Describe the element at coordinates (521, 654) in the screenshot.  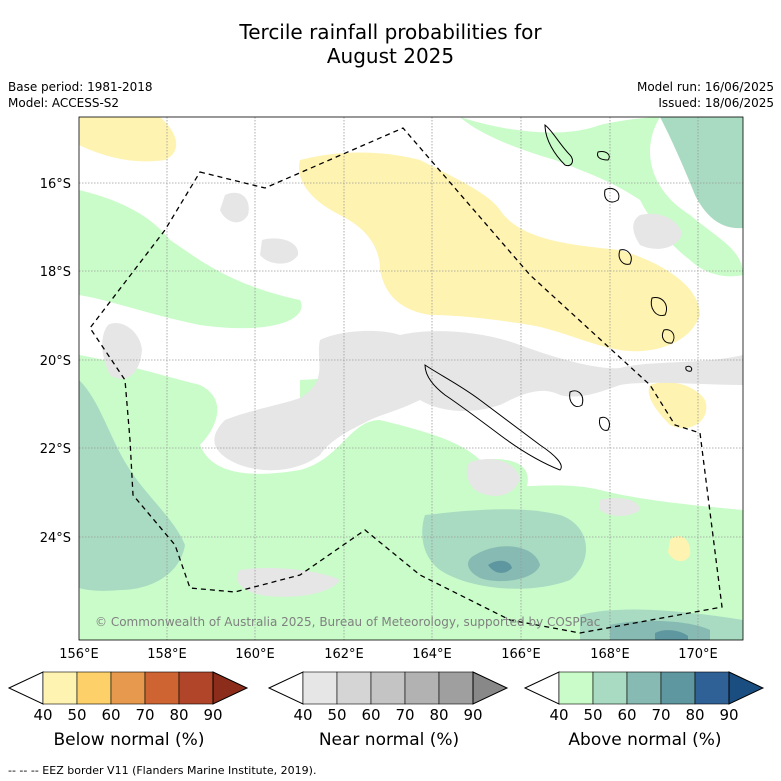
I see `lon-tick-label: 166°E` at that location.